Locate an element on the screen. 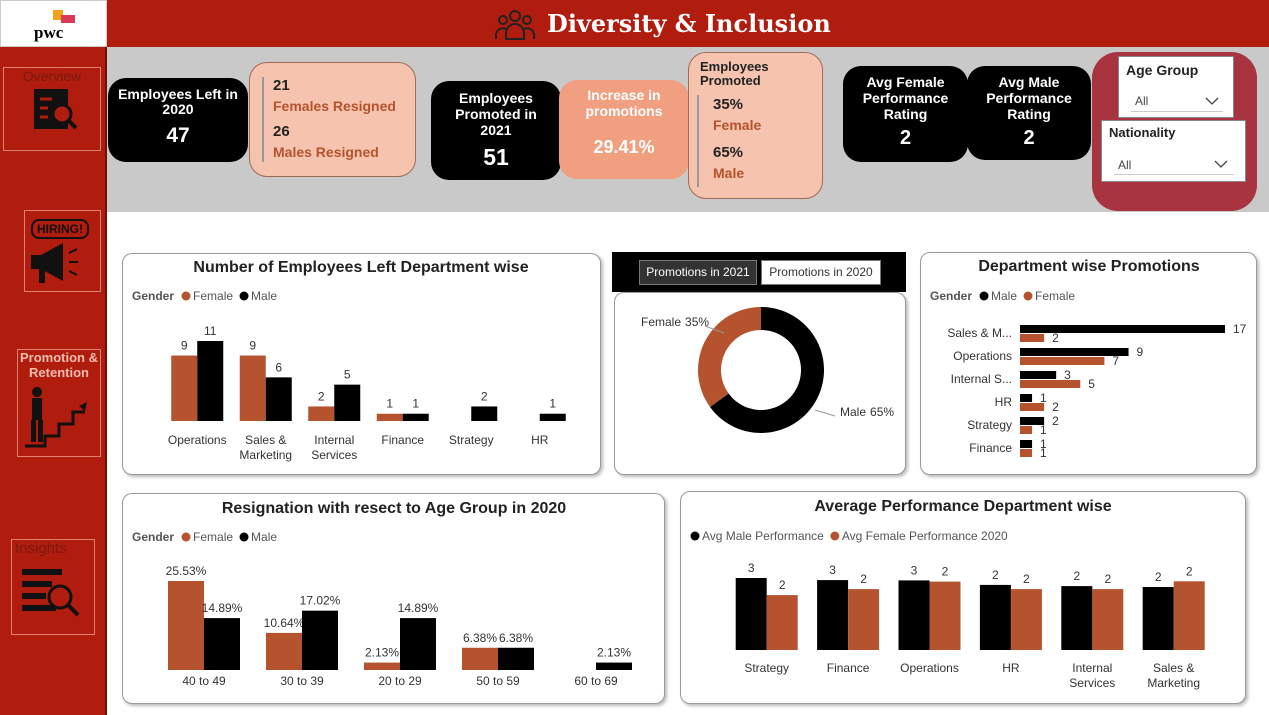 The image size is (1269, 715). slicer-title: Nationality is located at coordinates (1142, 132).